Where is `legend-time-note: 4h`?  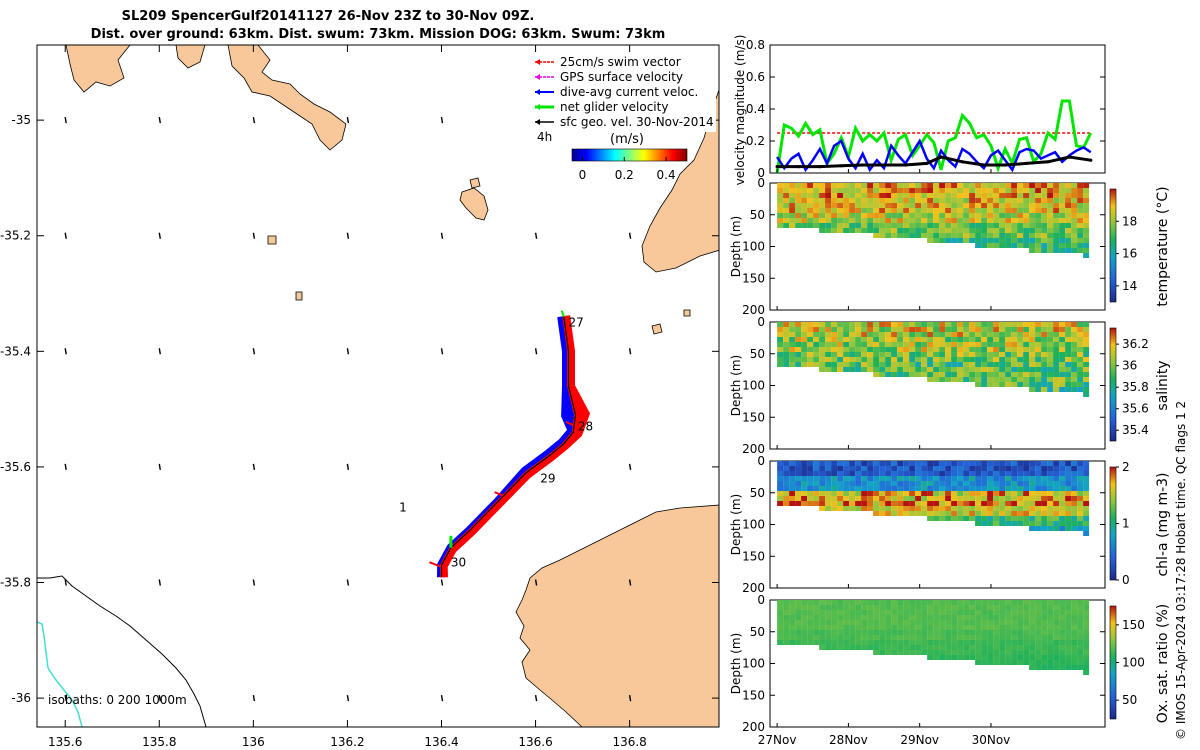 legend-time-note: 4h is located at coordinates (544, 137).